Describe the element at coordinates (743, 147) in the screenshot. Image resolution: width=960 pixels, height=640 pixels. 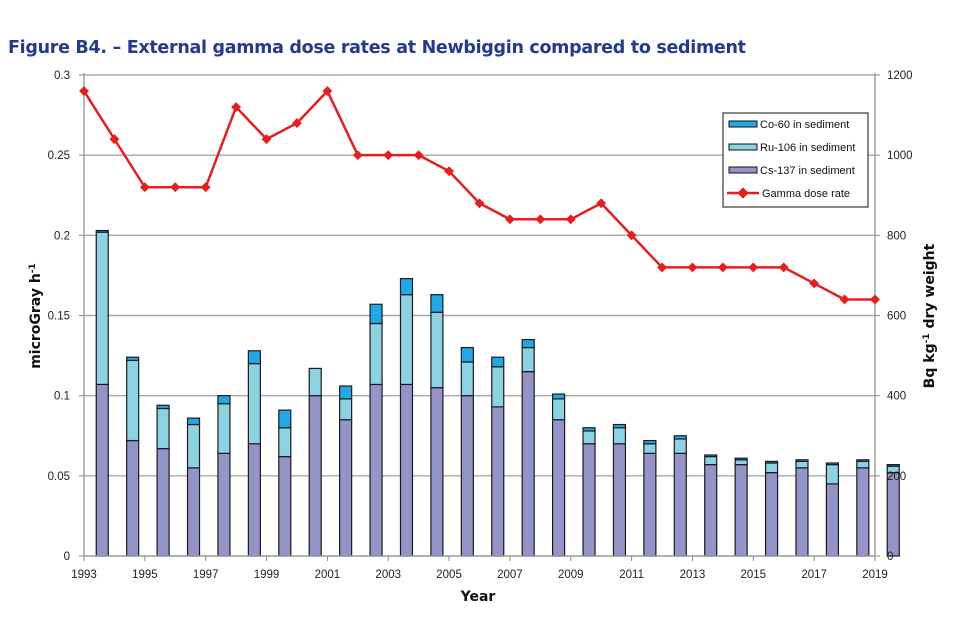
I see `legend-swatch-ru106` at that location.